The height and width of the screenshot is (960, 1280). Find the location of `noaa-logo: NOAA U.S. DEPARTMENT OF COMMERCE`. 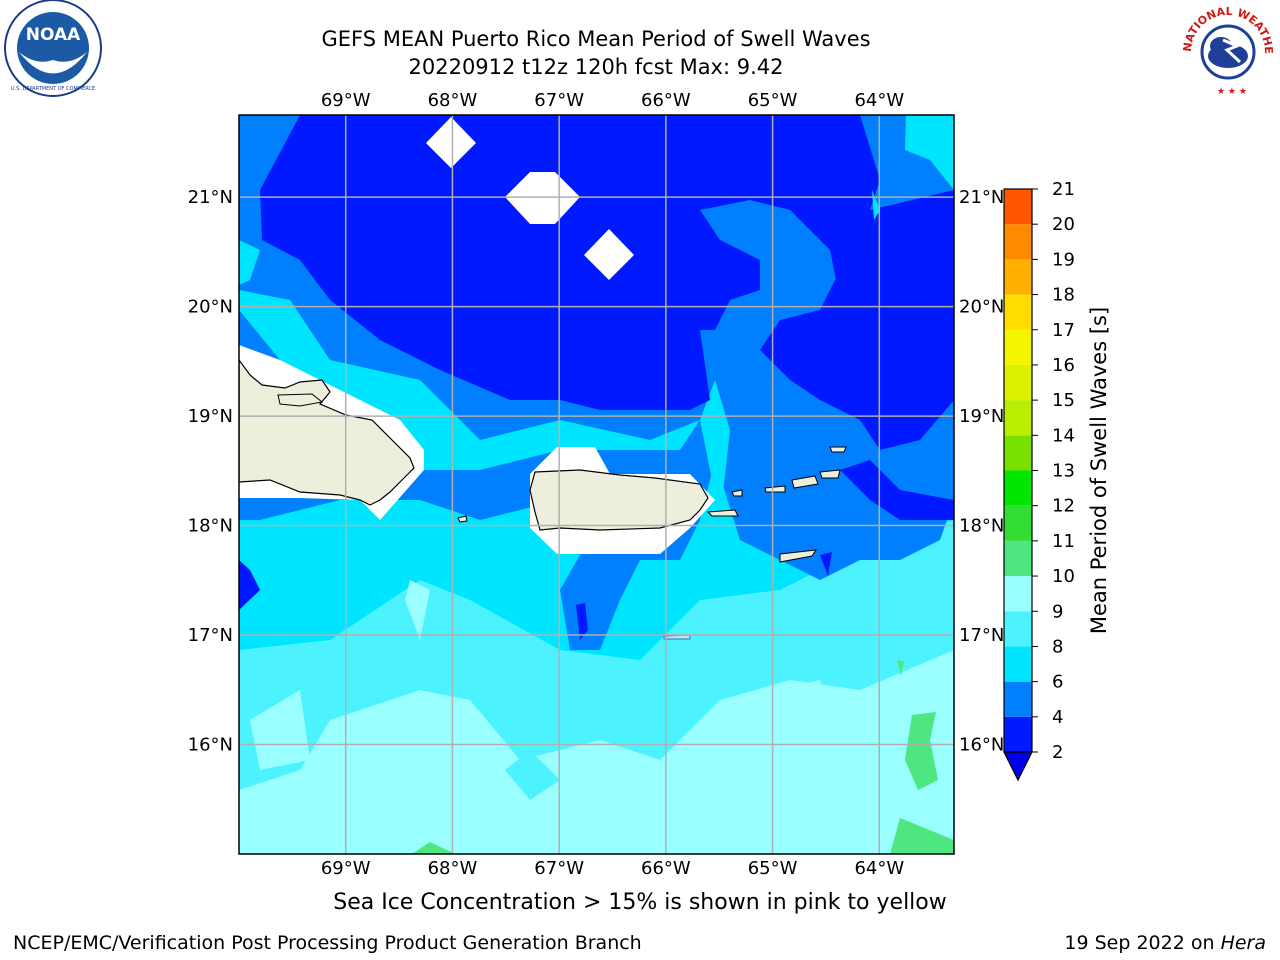

noaa-logo: NOAA U.S. DEPARTMENT OF COMMERCE is located at coordinates (53, 50).